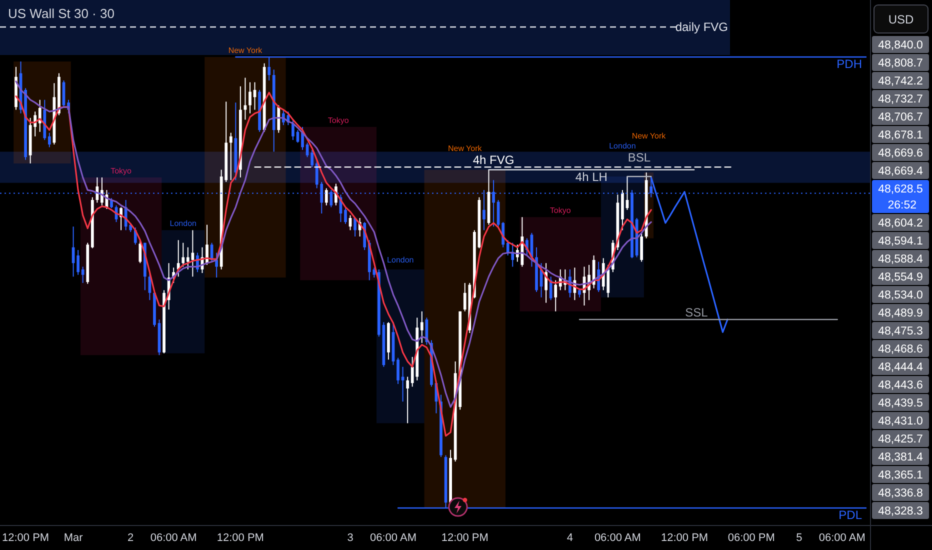 Image resolution: width=932 pixels, height=550 pixels. What do you see at coordinates (900, 512) in the screenshot?
I see `text: 48,328.3` at bounding box center [900, 512].